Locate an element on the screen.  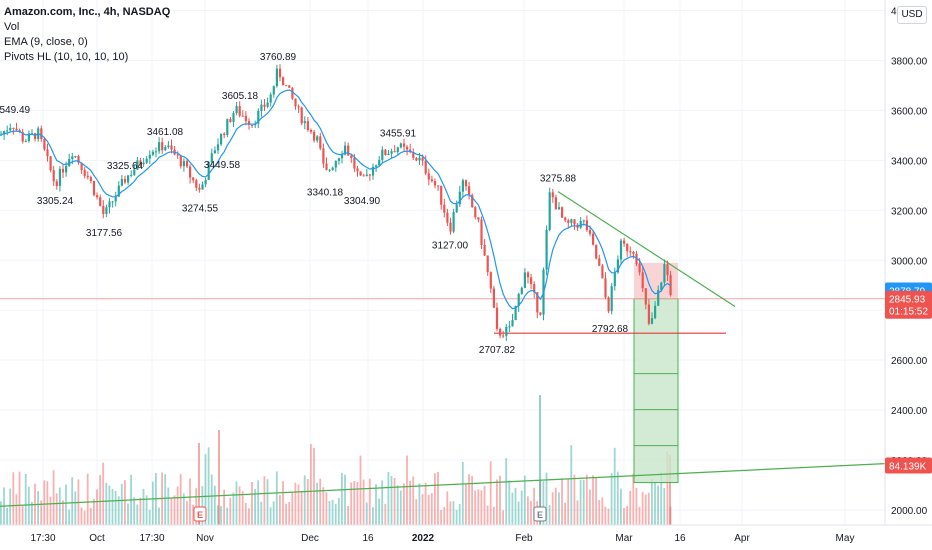
time-tick-label: 16 is located at coordinates (368, 538).